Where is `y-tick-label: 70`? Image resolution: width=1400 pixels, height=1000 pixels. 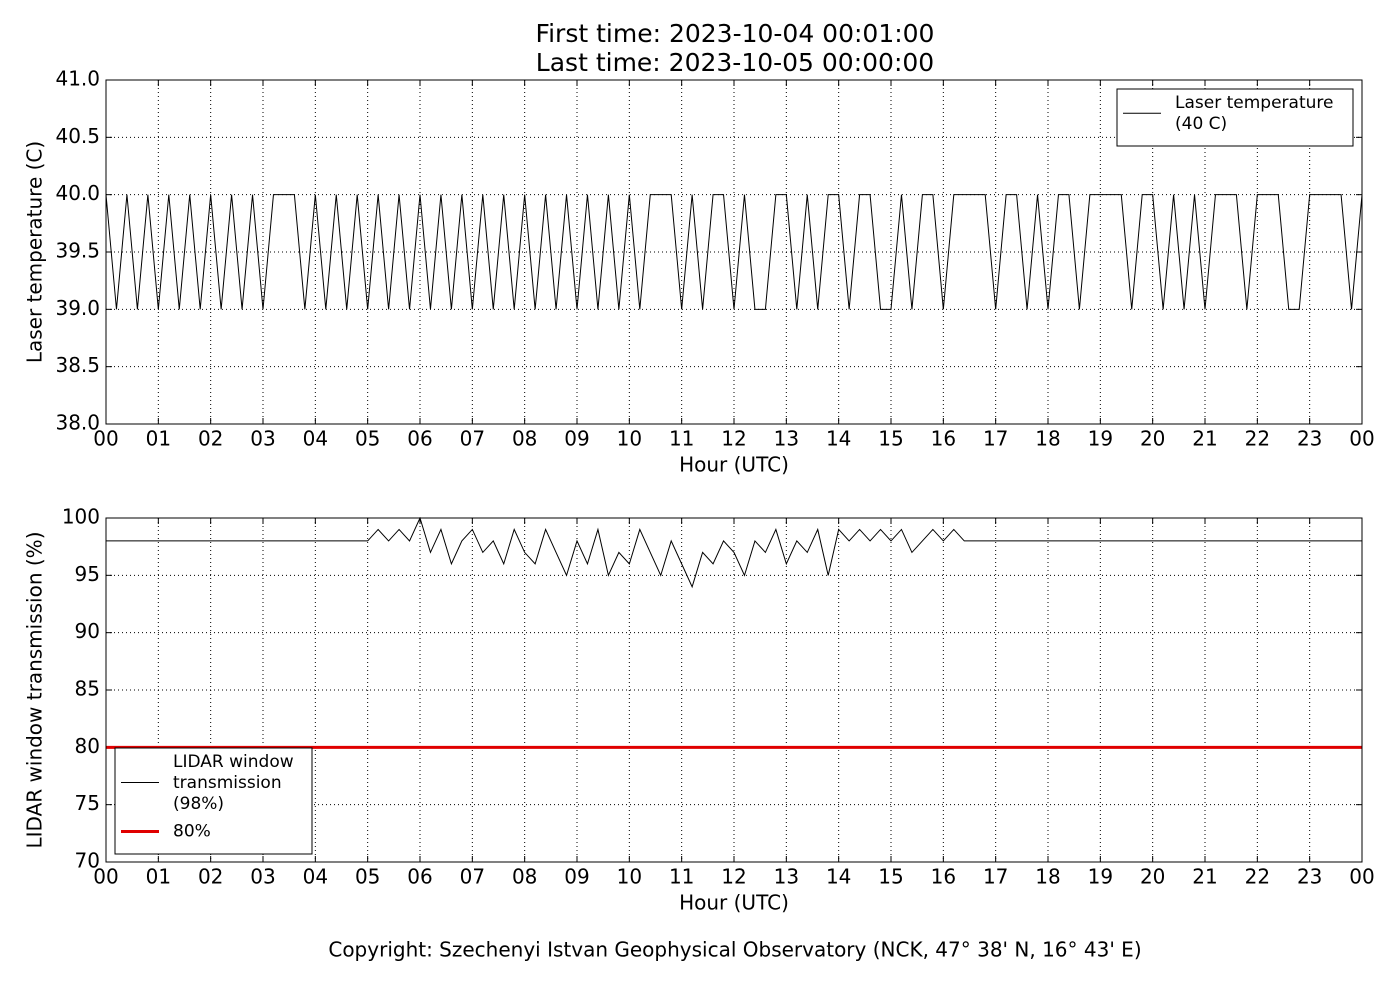 y-tick-label: 70 is located at coordinates (87, 861).